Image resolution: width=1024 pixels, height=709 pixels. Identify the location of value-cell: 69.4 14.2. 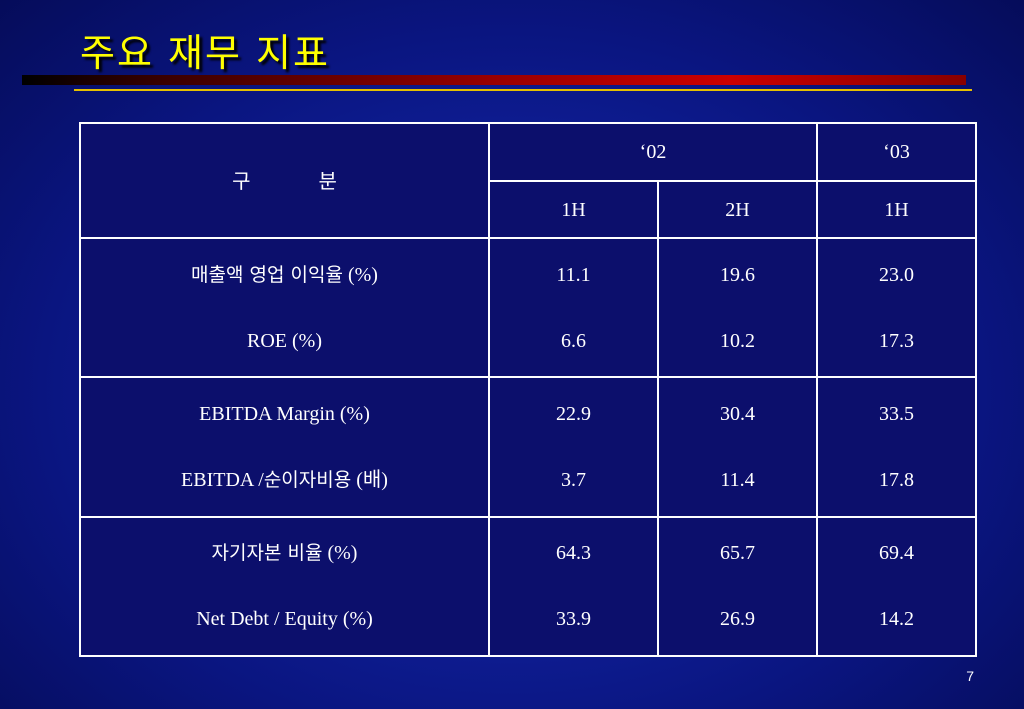
(897, 586).